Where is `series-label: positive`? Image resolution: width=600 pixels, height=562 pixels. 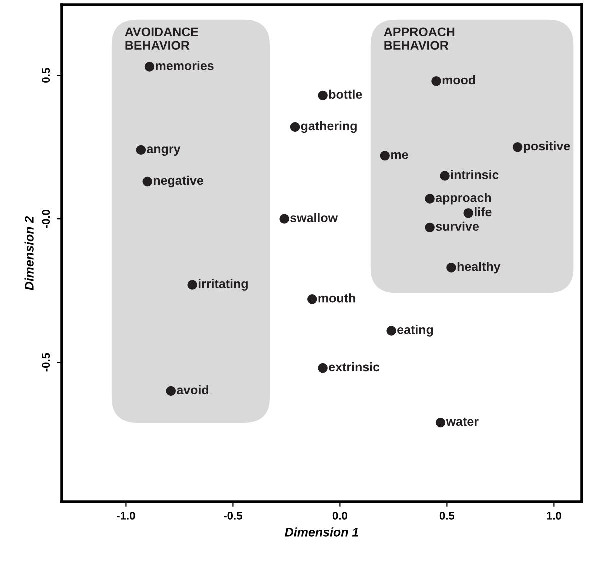 series-label: positive is located at coordinates (547, 148).